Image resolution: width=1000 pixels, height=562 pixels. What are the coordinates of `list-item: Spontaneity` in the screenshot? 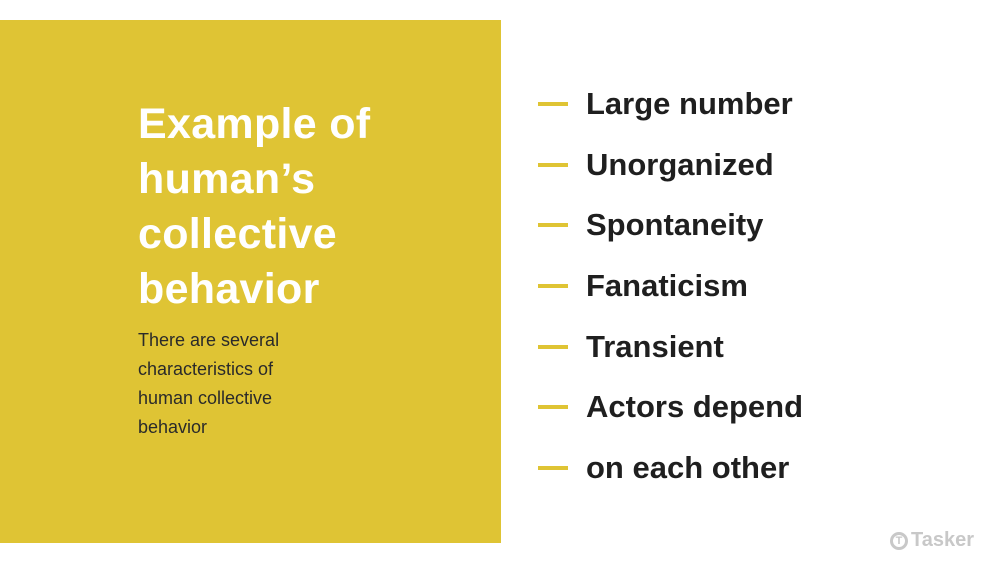 It's located at (670, 225).